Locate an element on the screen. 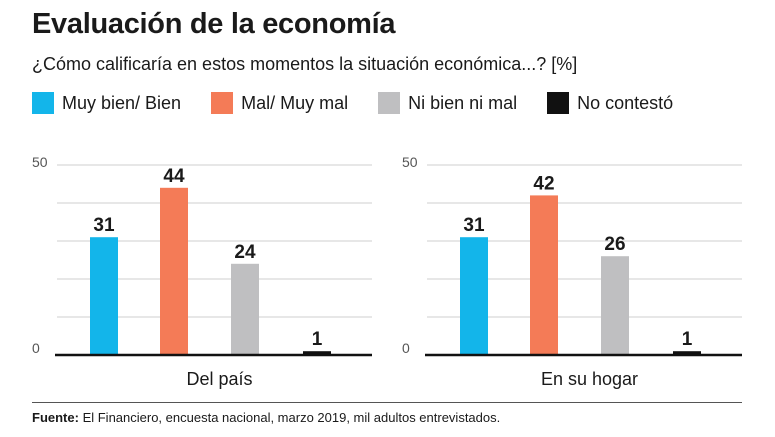  x-axis-label: En su hogar is located at coordinates (589, 379).